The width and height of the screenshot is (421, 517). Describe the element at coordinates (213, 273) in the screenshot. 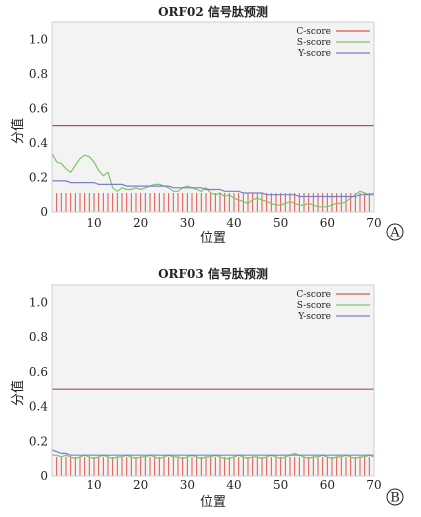

I see `chart-title: ORF03 信号肽预测` at that location.